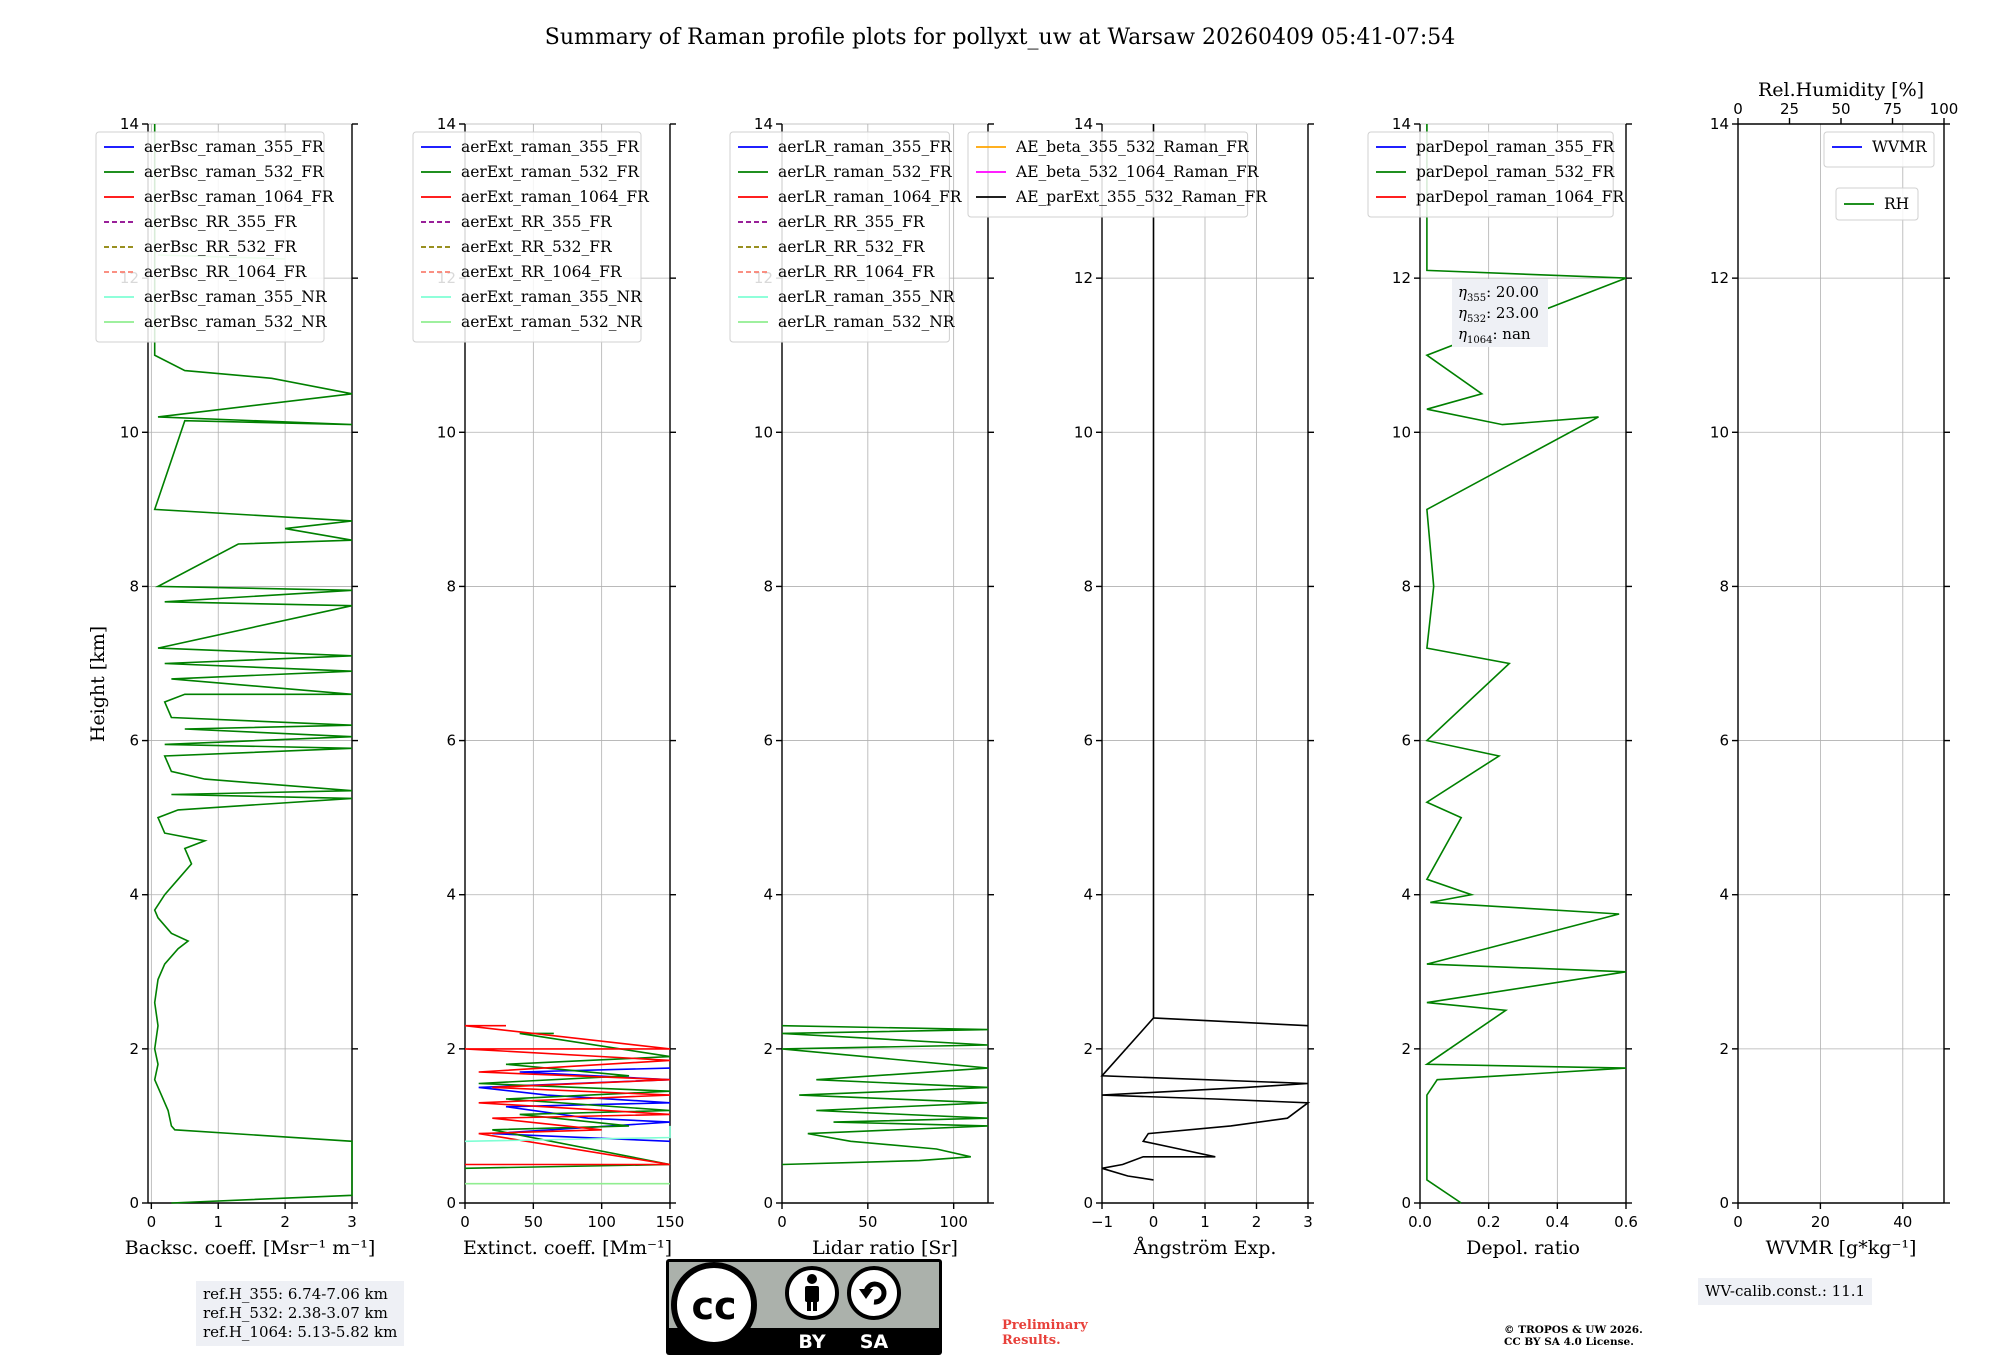 This screenshot has width=2000, height=1360. Describe the element at coordinates (1841, 90) in the screenshot. I see `top-axis-label: Rel.Humidity [%]` at that location.